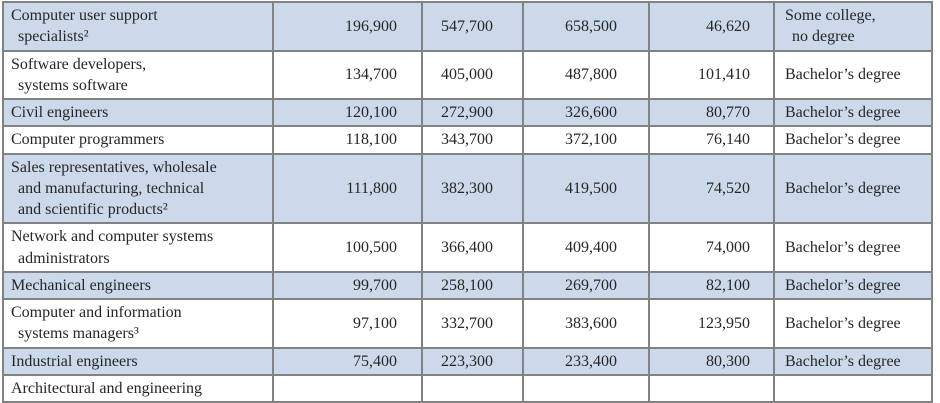 The image size is (940, 403). Describe the element at coordinates (472, 323) in the screenshot. I see `value-cell: 332,700` at that location.